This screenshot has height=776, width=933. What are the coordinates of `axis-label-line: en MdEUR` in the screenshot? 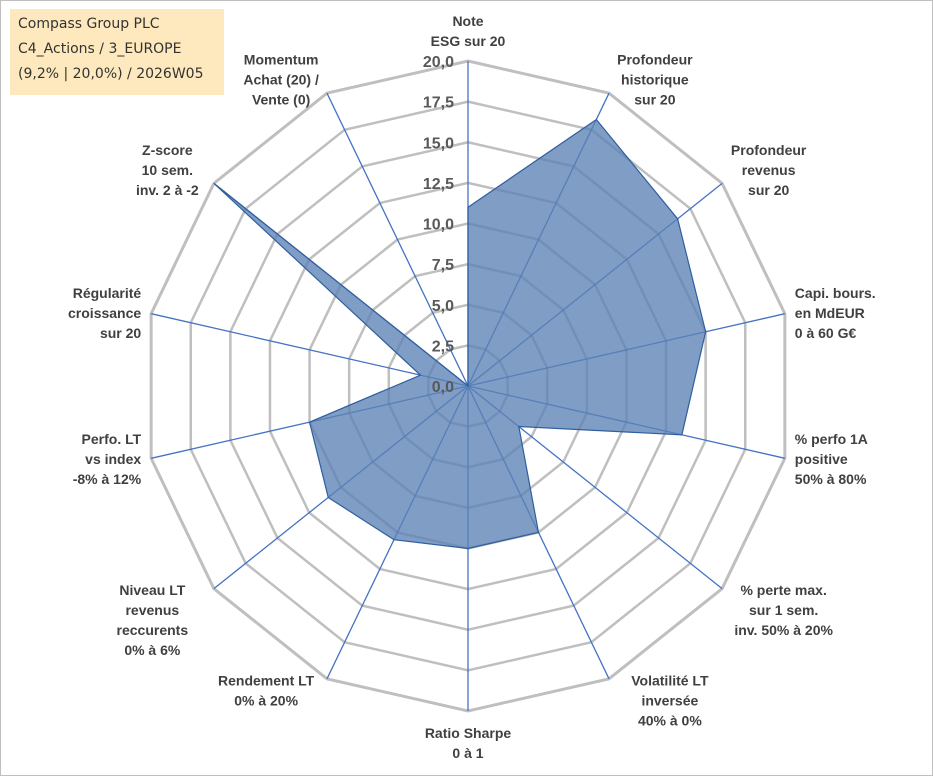 It's located at (830, 313).